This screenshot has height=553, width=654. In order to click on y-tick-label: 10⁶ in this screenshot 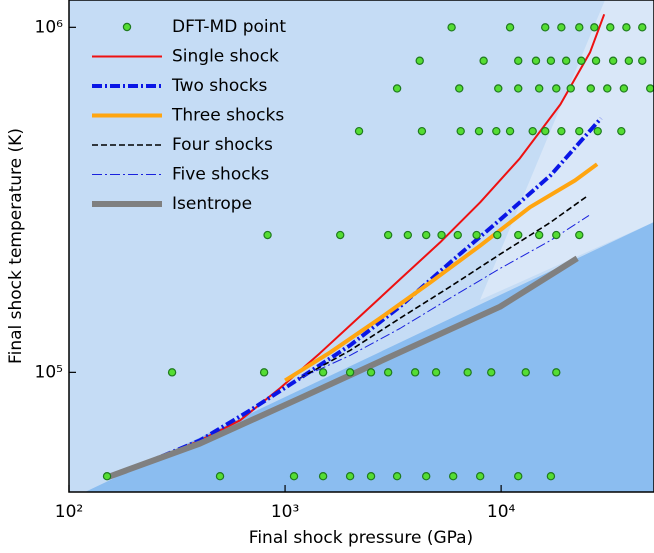, I will do `click(49, 27)`.